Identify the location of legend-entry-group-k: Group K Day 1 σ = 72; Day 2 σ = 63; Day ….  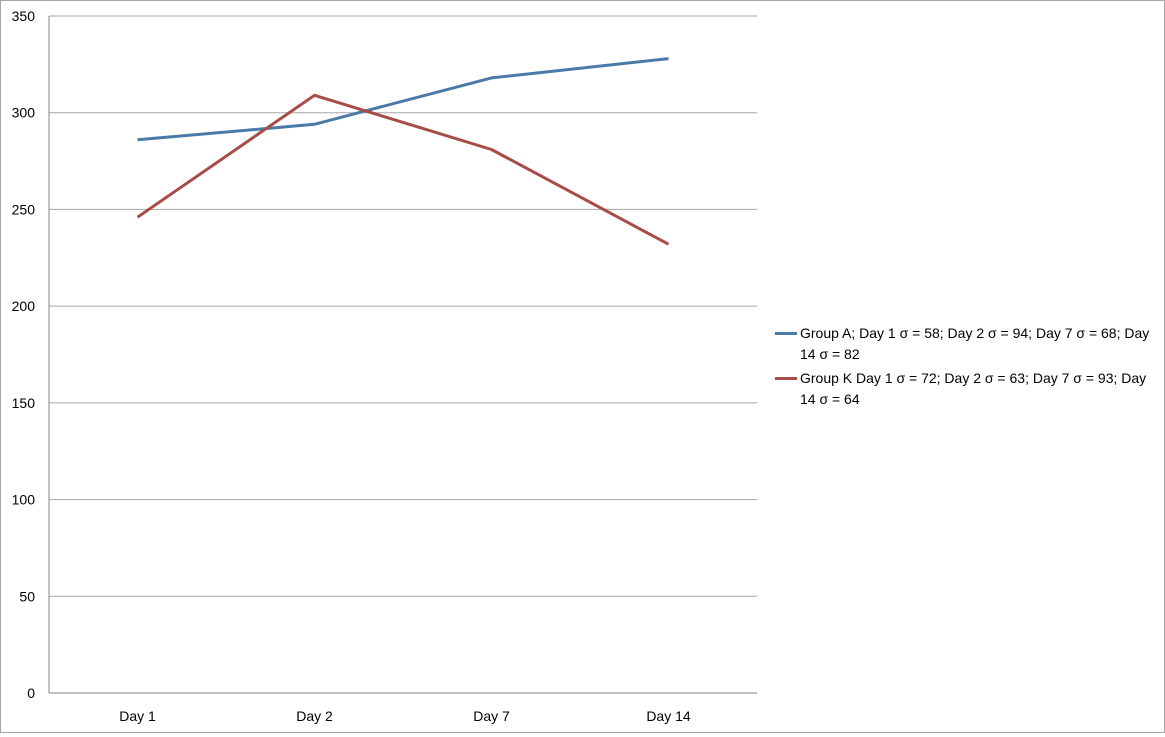
(967, 389).